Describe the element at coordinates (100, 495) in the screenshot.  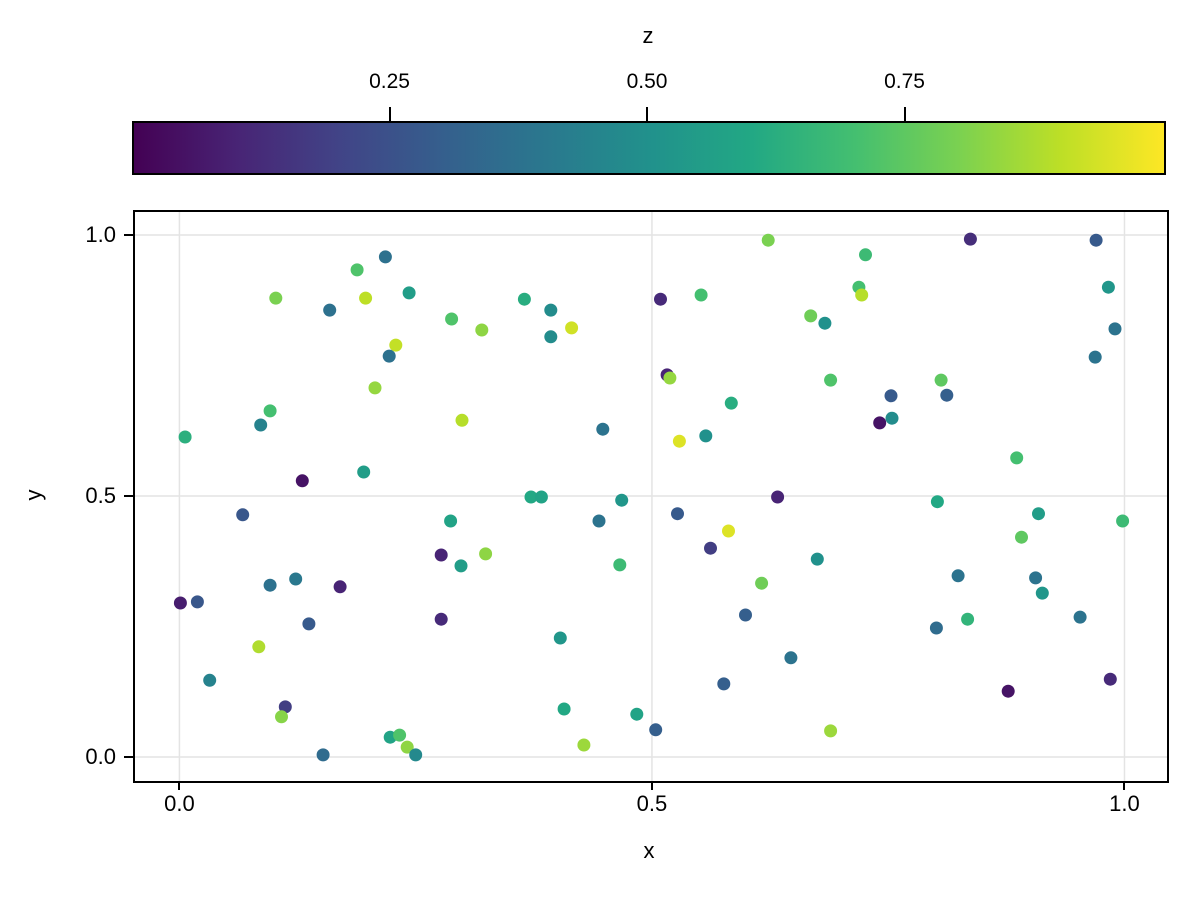
I see `y-tick-label: 0.5` at that location.